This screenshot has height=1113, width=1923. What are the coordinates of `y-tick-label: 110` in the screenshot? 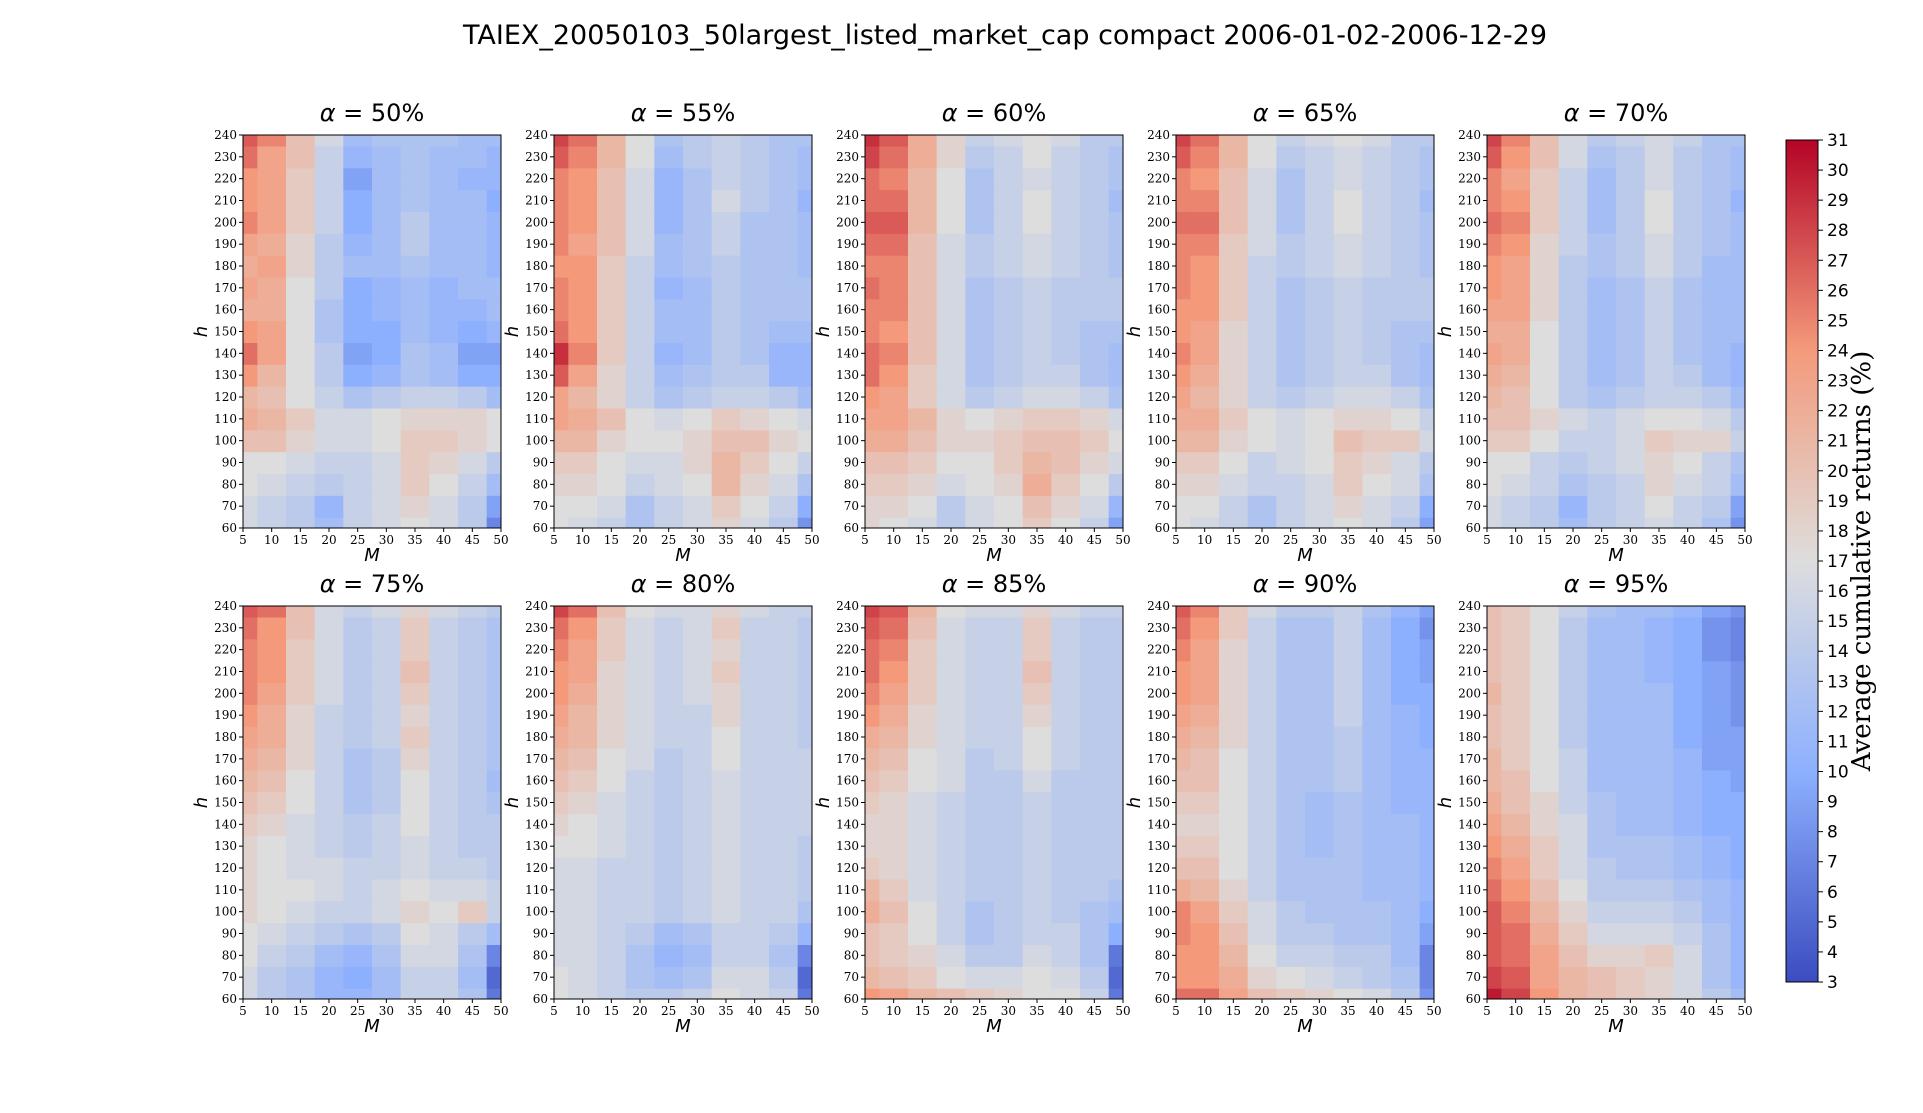 It's located at (1158, 419).